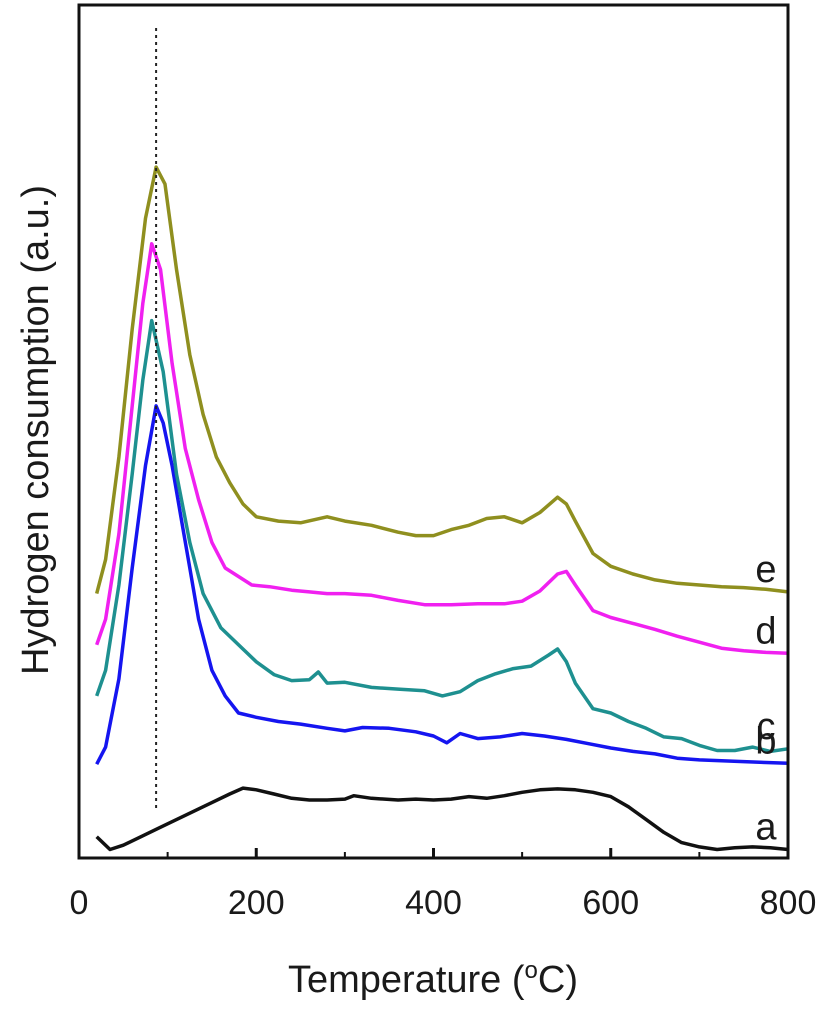 The height and width of the screenshot is (1024, 834). What do you see at coordinates (36, 430) in the screenshot?
I see `y-axis-title: Hydrogen consumption (a.u.)` at bounding box center [36, 430].